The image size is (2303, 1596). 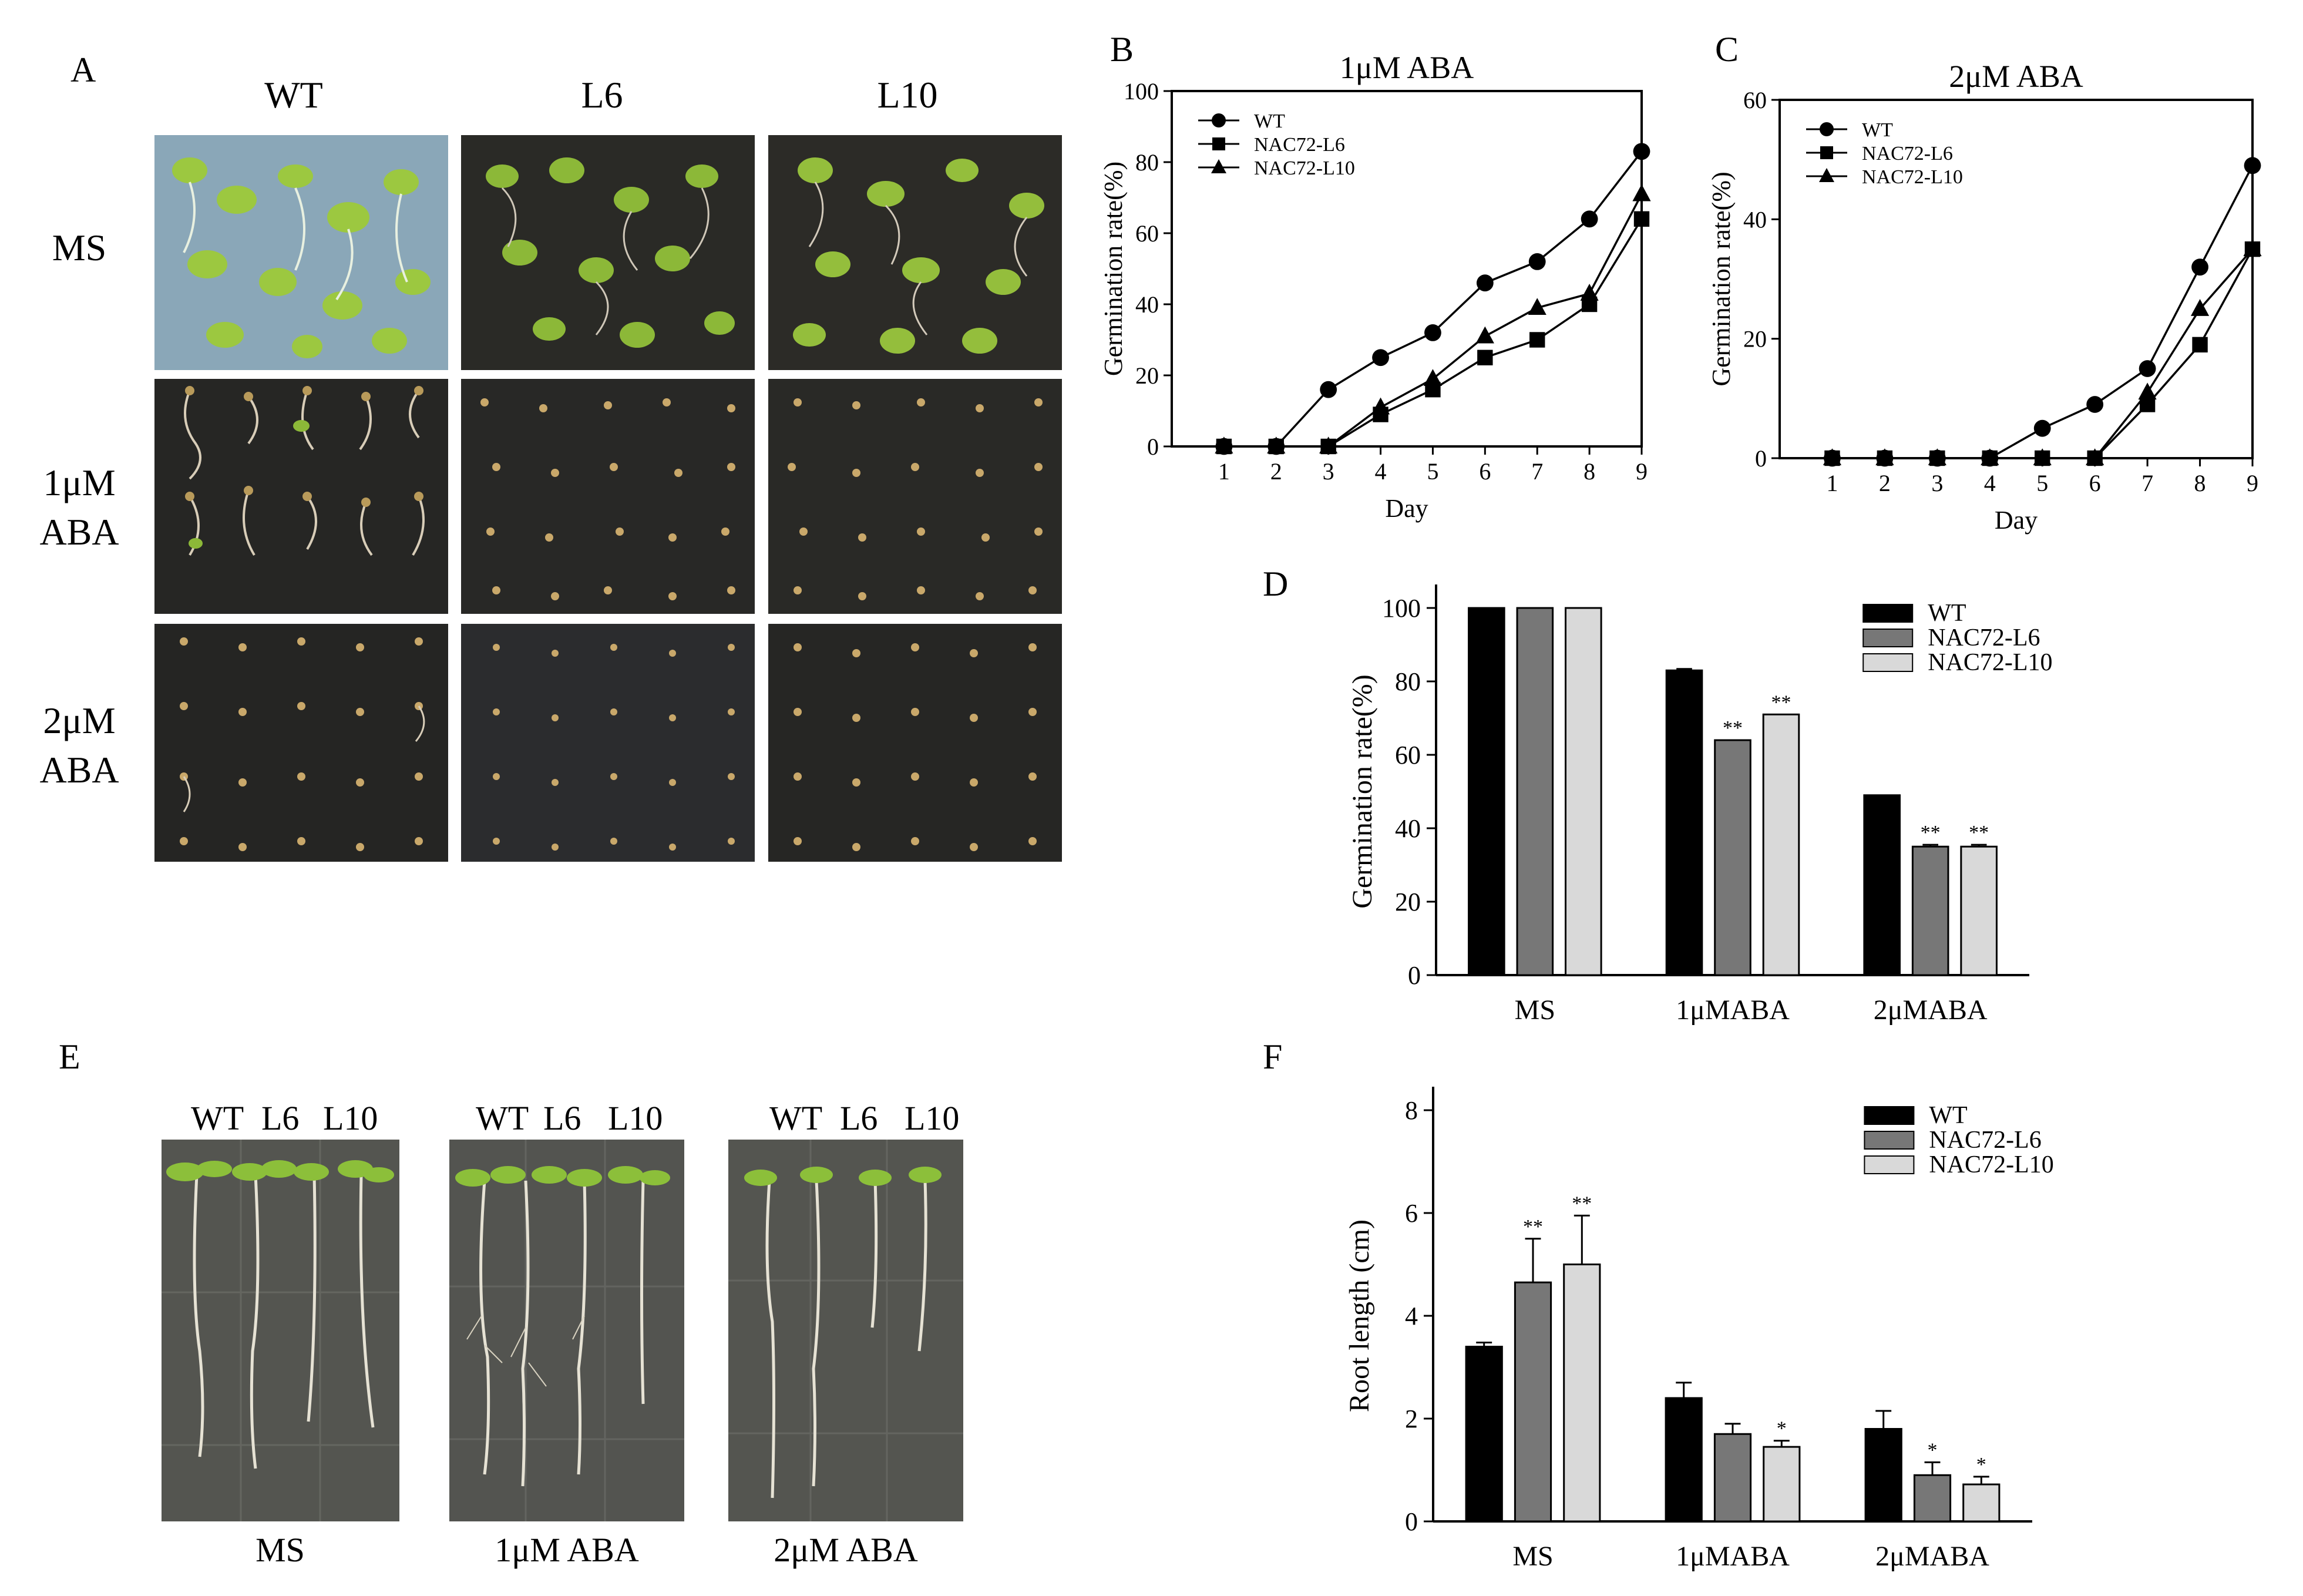 What do you see at coordinates (2042, 483) in the screenshot?
I see `x-tick-label: 5` at bounding box center [2042, 483].